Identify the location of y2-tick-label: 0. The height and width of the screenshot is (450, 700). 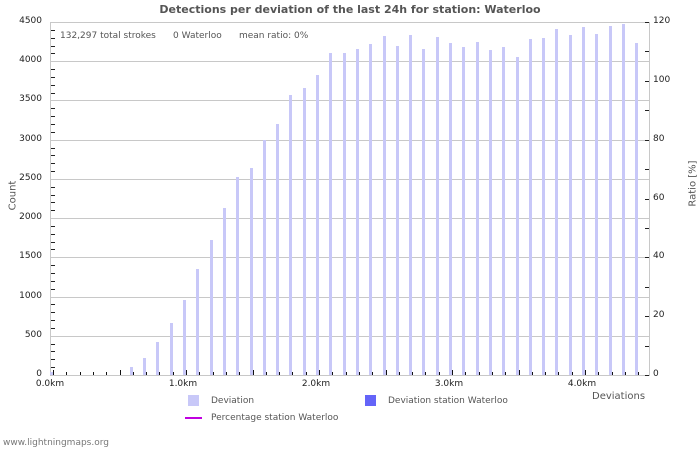
(656, 374).